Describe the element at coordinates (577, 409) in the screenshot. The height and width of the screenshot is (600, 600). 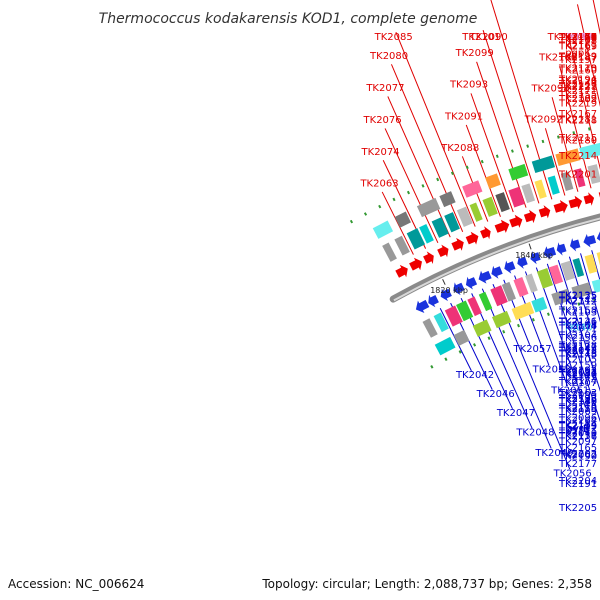
I see `gene-label: TK2175` at that location.